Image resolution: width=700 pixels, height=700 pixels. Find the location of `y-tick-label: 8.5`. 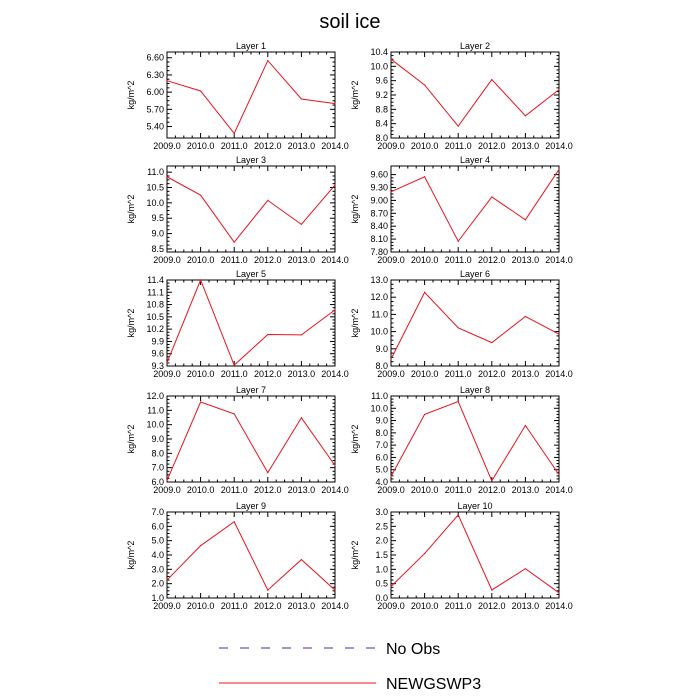

y-tick-label: 8.5 is located at coordinates (157, 249).